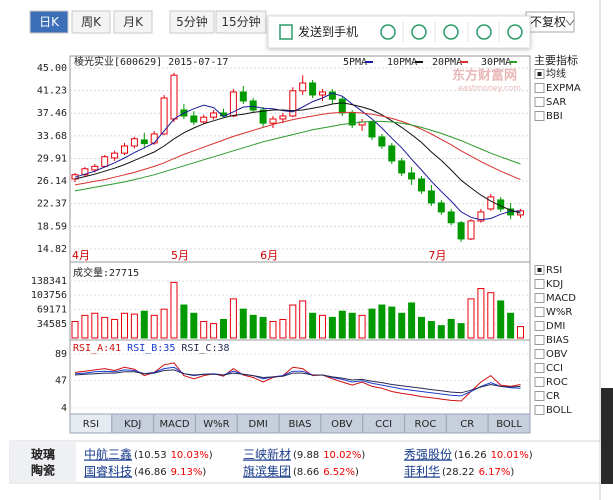 This screenshot has height=500, width=613. Describe the element at coordinates (286, 32) in the screenshot. I see `send-icon` at that location.